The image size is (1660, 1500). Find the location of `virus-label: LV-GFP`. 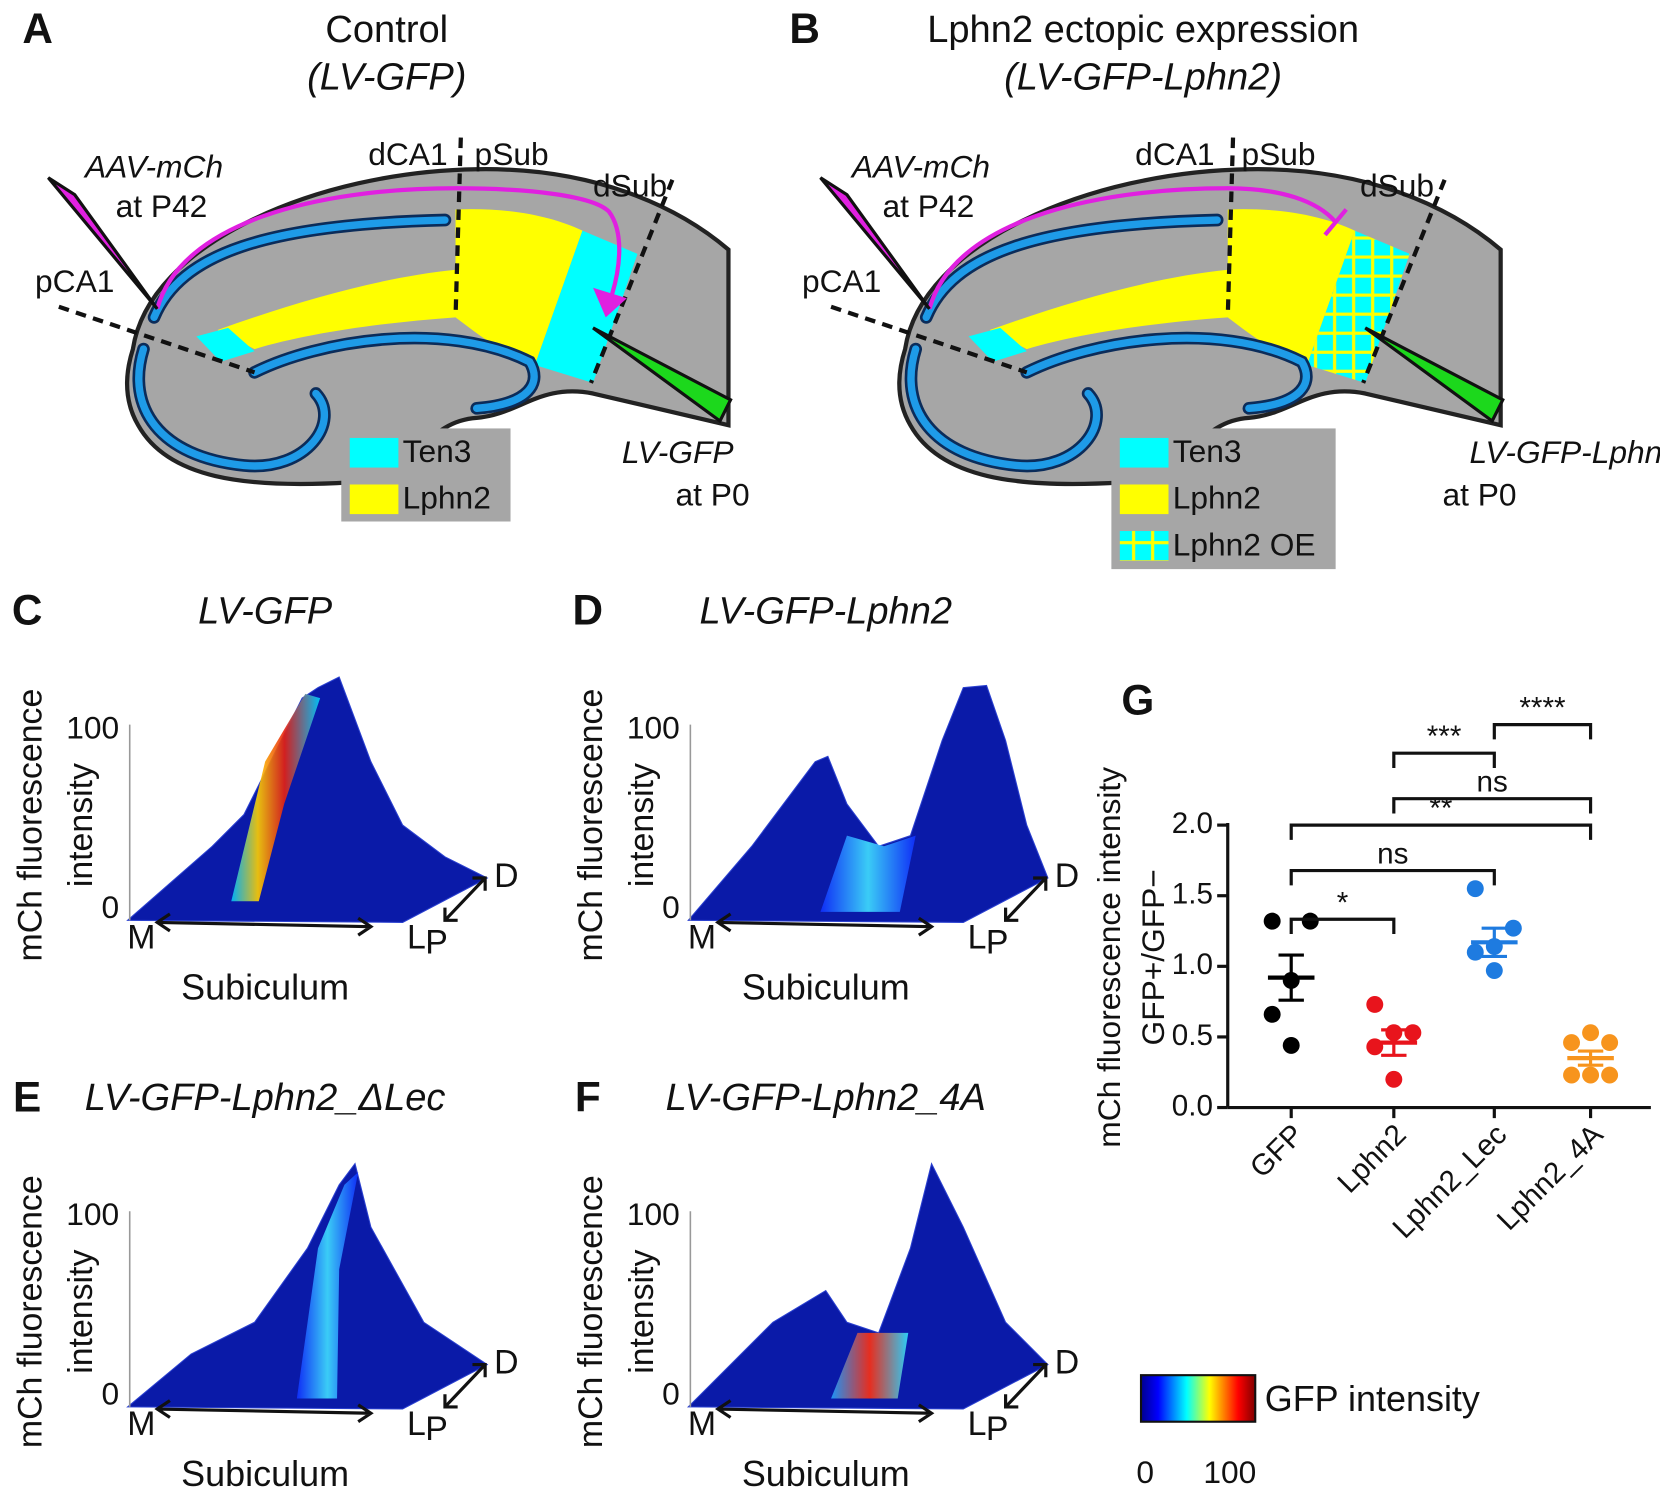

virus-label: LV-GFP is located at coordinates (678, 452).